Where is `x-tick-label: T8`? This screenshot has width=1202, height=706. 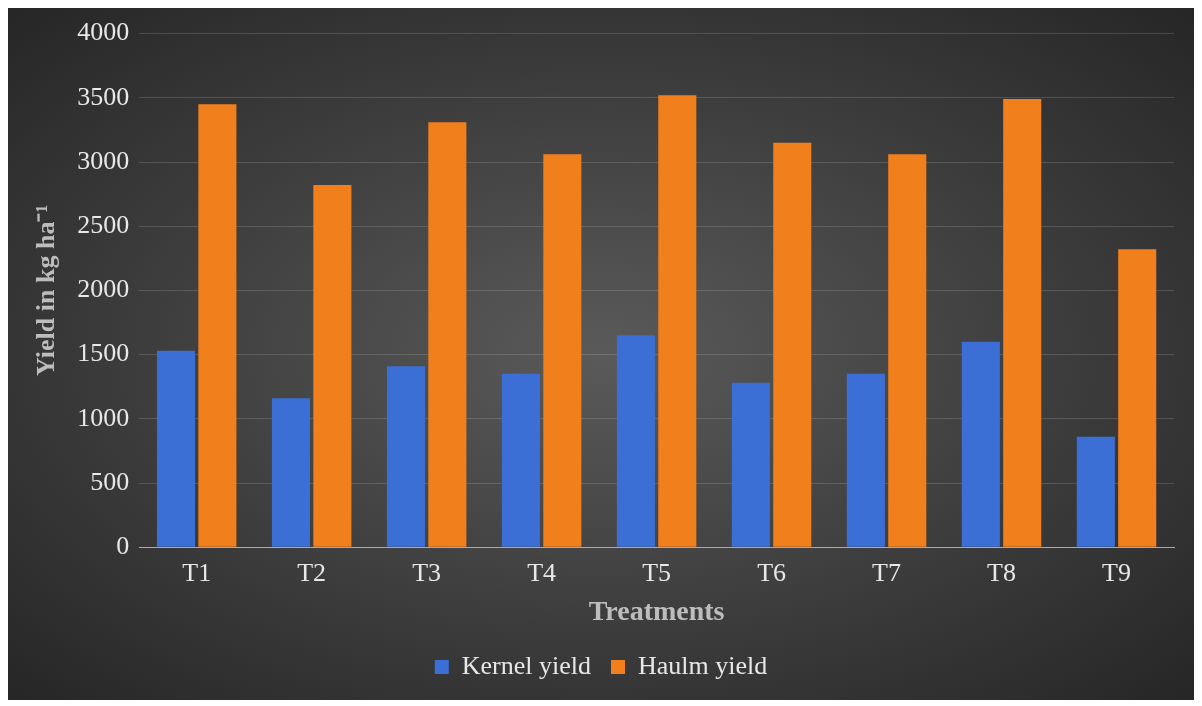
x-tick-label: T8 is located at coordinates (1001, 572).